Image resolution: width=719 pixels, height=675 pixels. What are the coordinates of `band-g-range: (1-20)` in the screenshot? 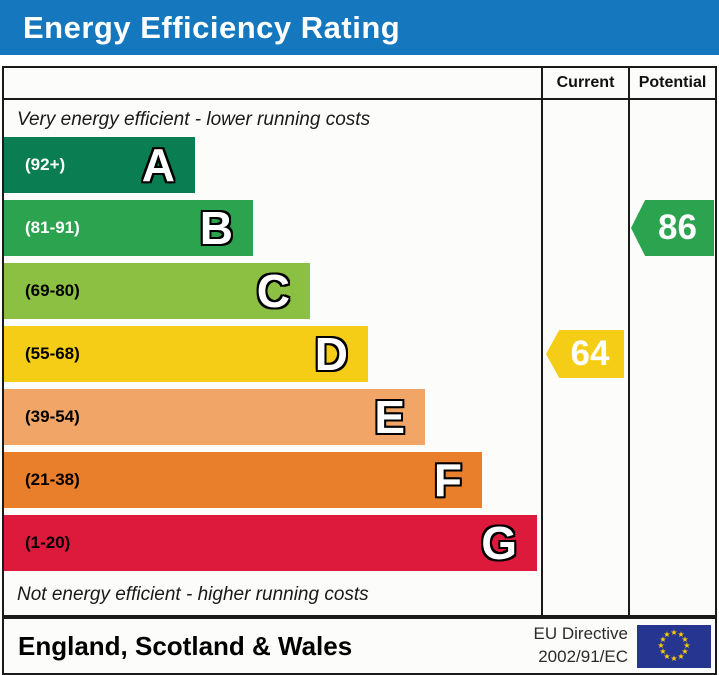 It's located at (48, 542).